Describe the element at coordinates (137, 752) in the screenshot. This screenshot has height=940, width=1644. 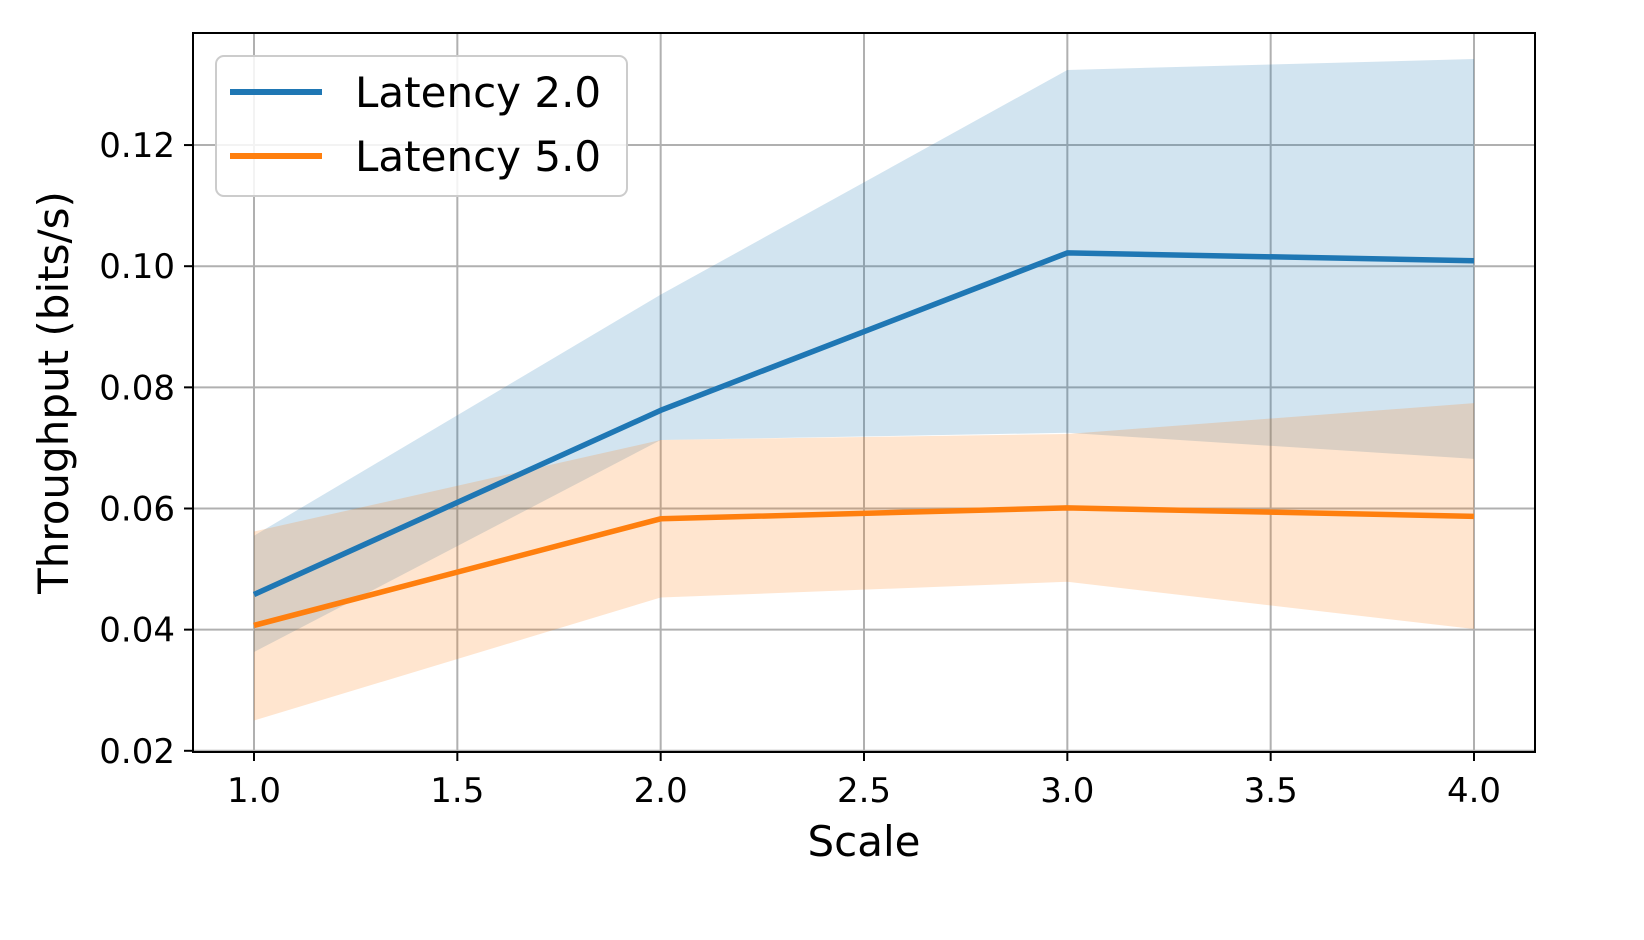
I see `y-tick-label-0: 0.02` at that location.